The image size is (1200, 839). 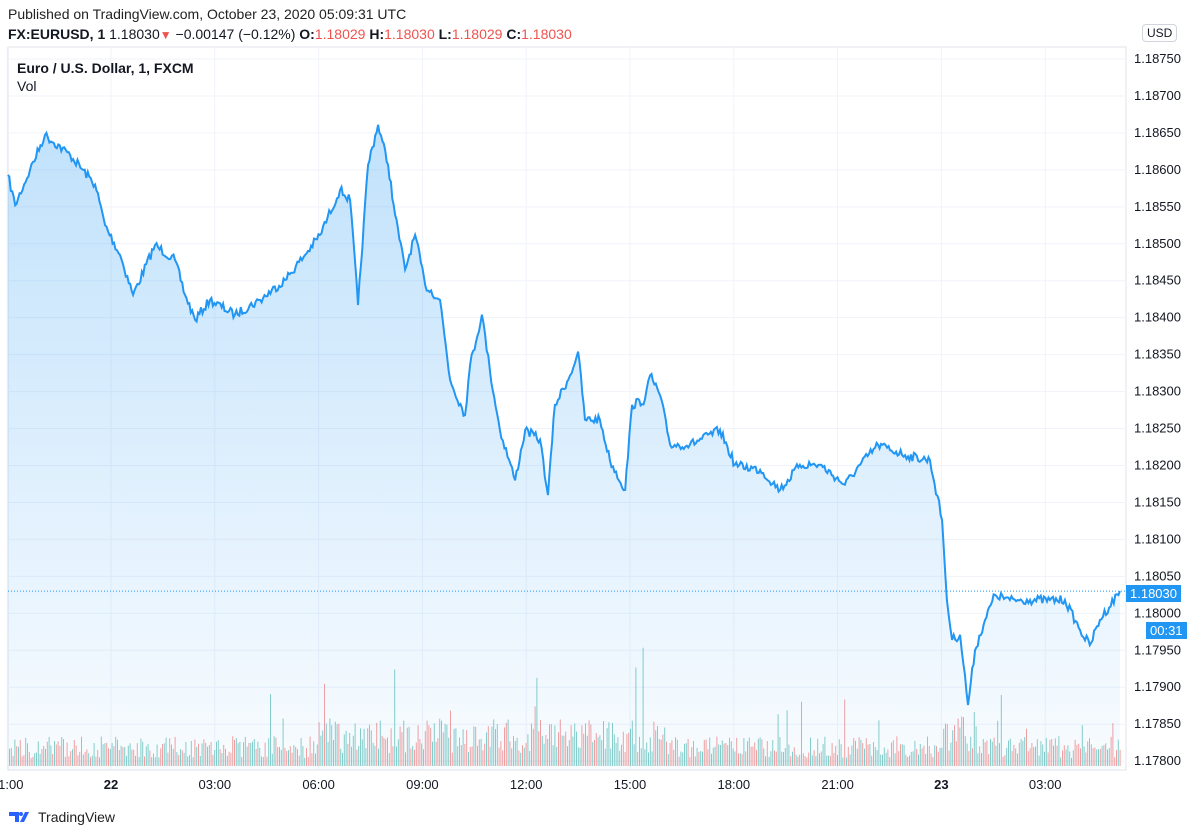 What do you see at coordinates (377, 34) in the screenshot?
I see `high-label: H:` at bounding box center [377, 34].